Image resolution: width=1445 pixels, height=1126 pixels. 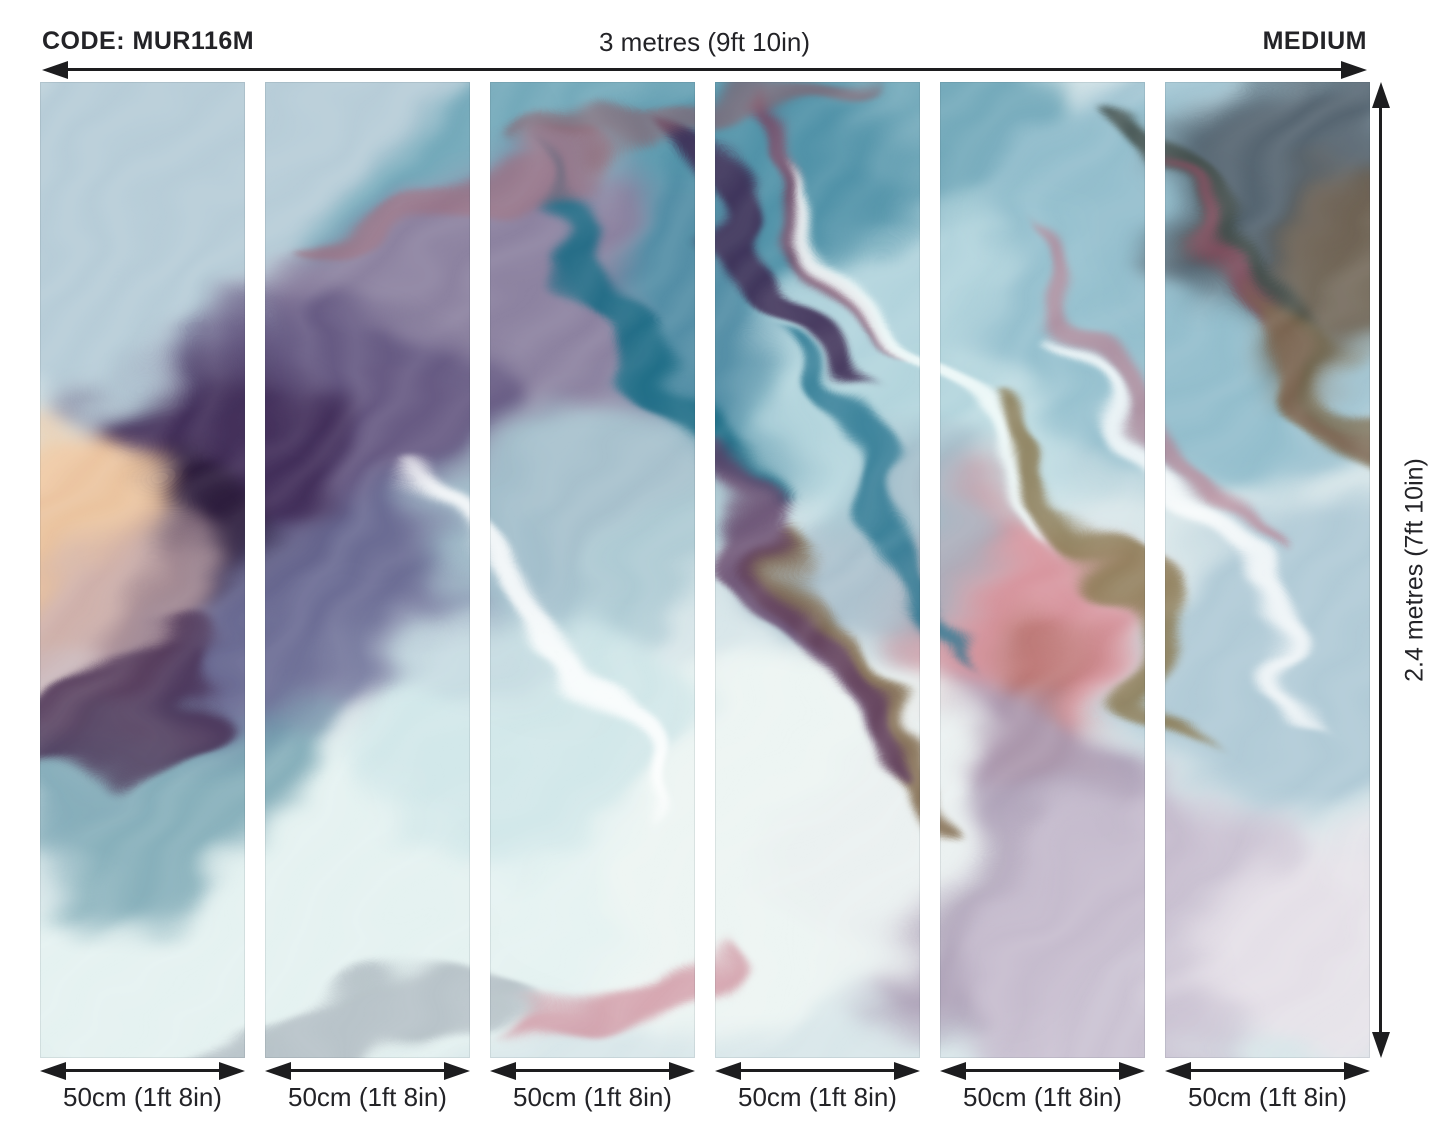 I want to click on total-width-label: 3 metres (9ft 10in), so click(x=704, y=42).